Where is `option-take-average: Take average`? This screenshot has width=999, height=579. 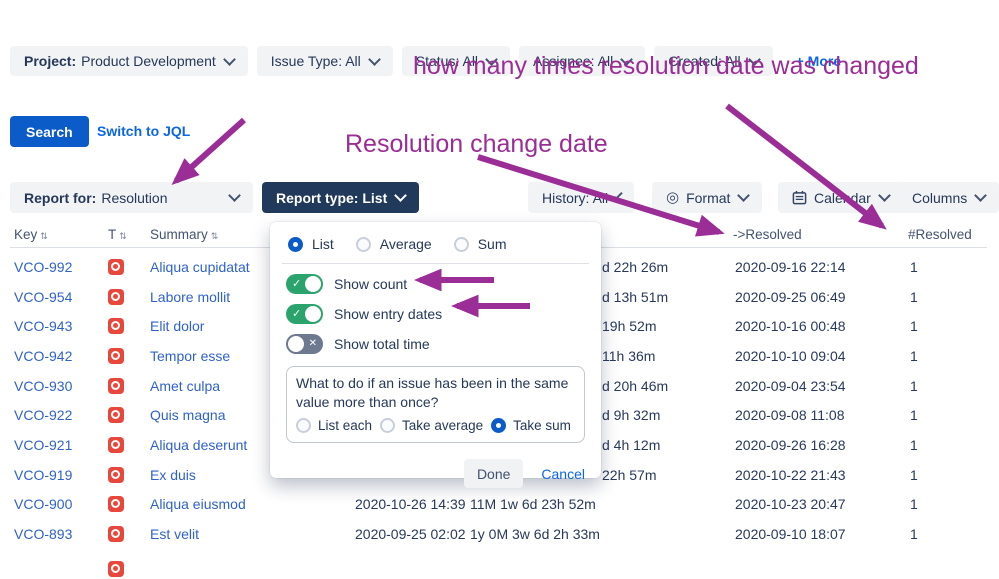 option-take-average: Take average is located at coordinates (431, 425).